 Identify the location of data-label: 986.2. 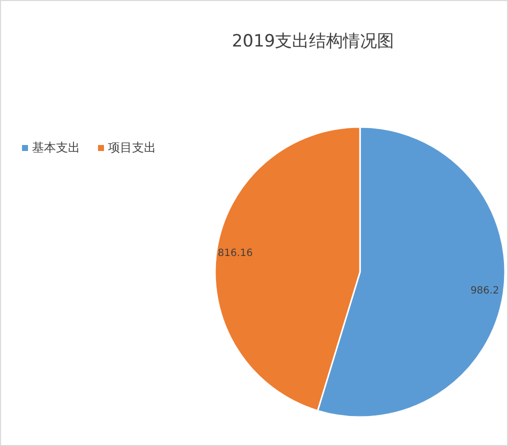
(485, 290).